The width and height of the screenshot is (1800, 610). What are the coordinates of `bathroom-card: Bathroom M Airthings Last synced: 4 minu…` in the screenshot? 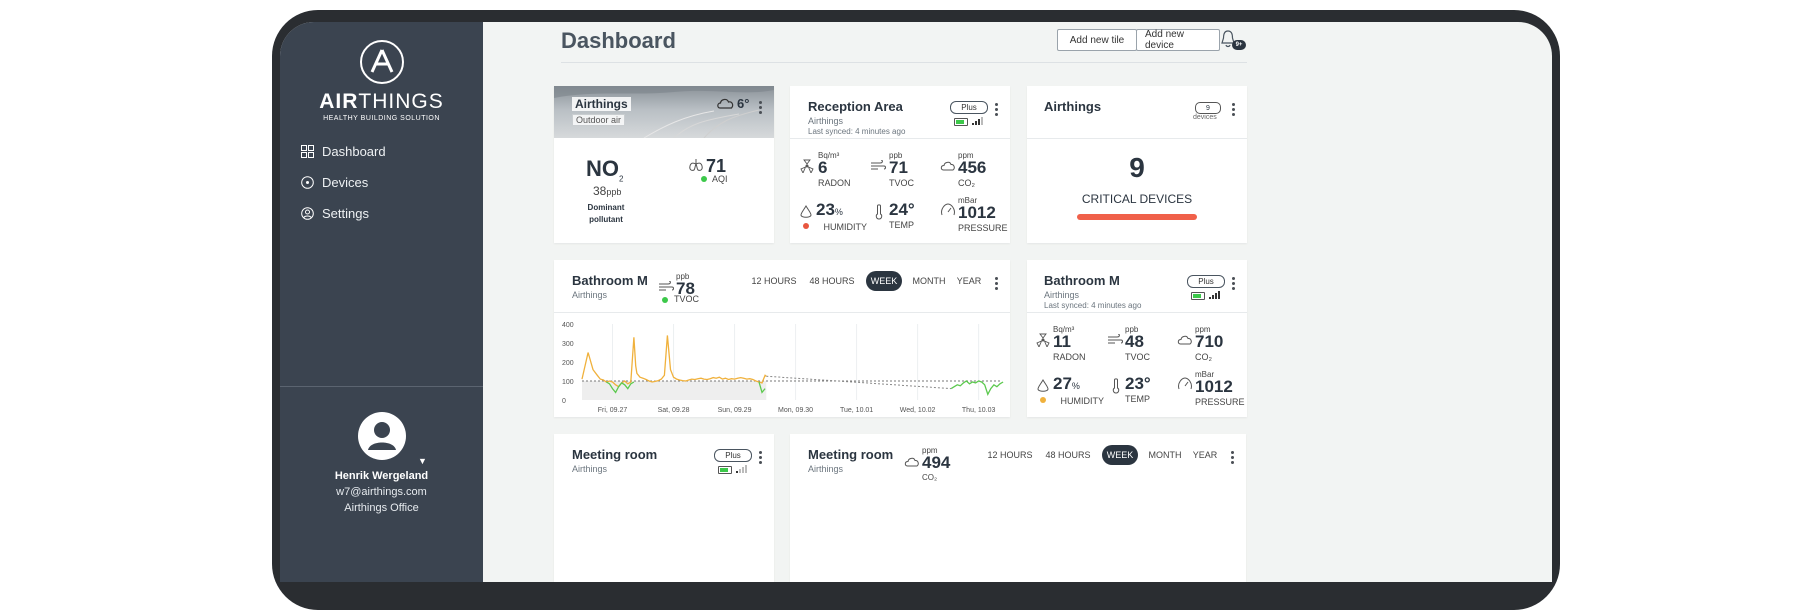 It's located at (1137, 338).